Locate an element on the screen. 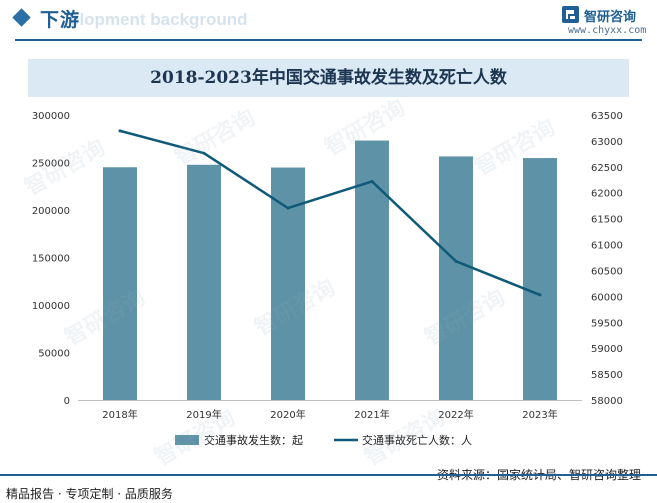 The height and width of the screenshot is (503, 657). chart-title-background is located at coordinates (328, 78).